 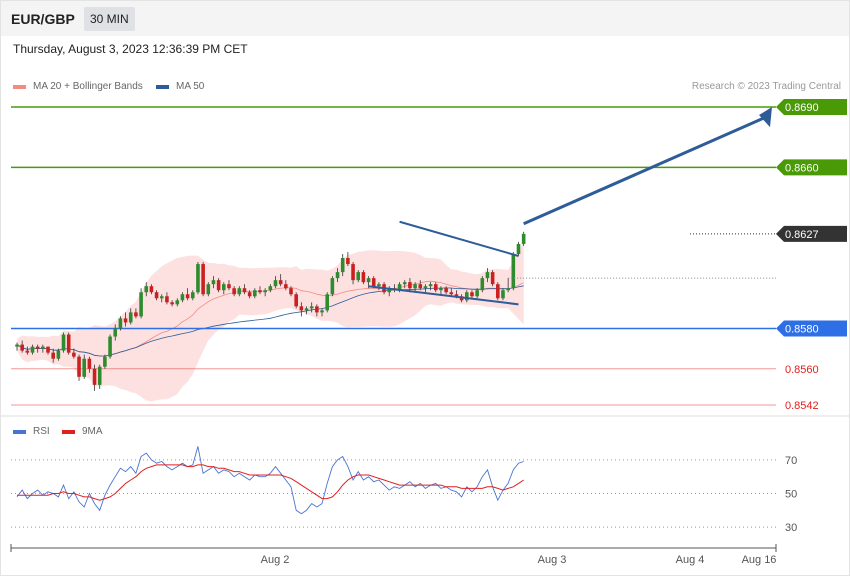 I want to click on legend-rsi-swatch, so click(x=19, y=431).